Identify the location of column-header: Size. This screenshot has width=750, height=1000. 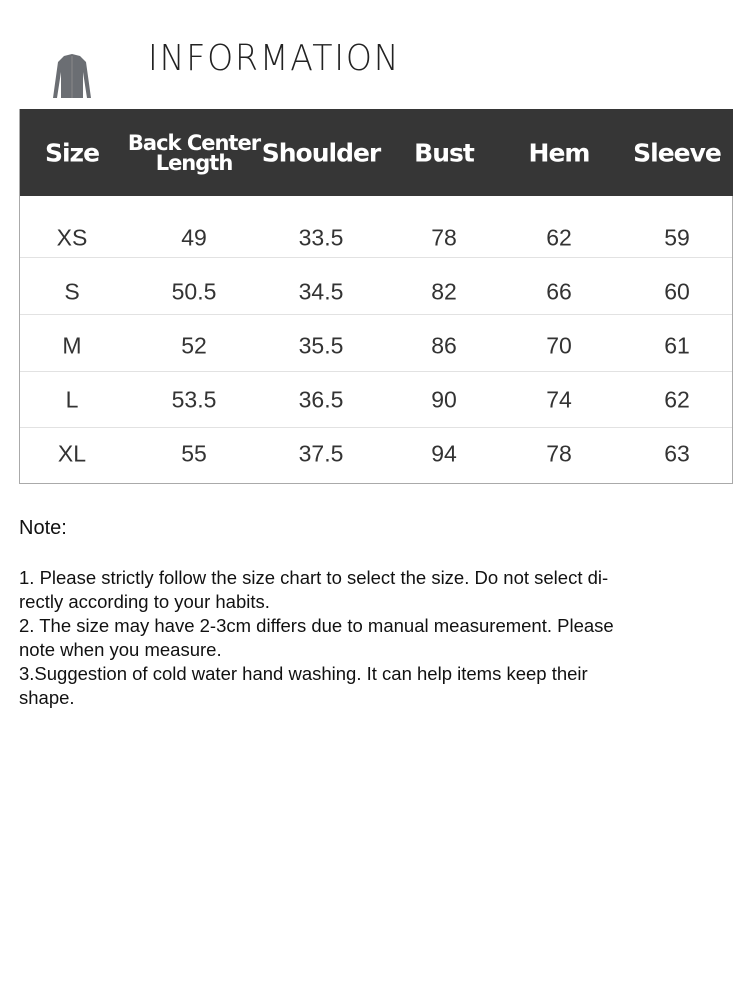
(72, 153).